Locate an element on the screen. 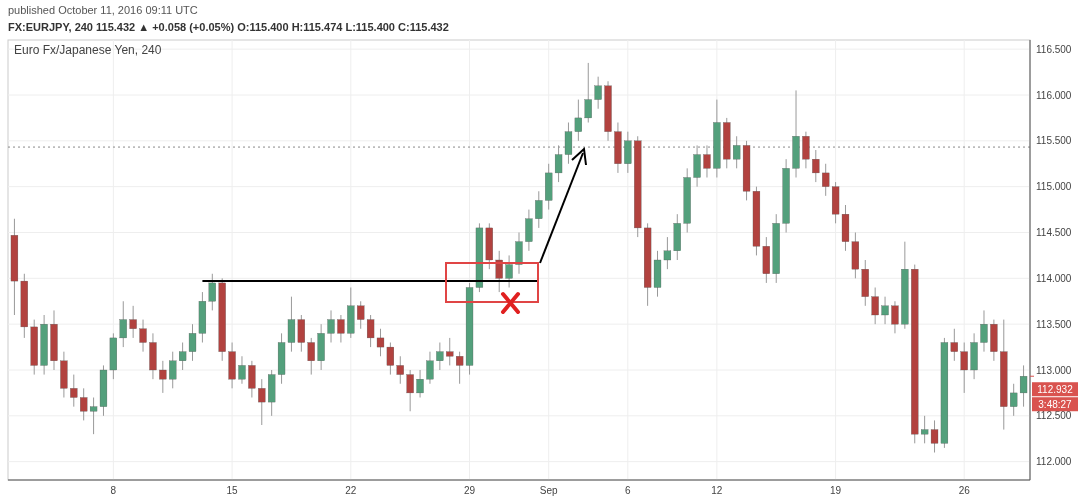  x-tick-label: 8 is located at coordinates (113, 490).